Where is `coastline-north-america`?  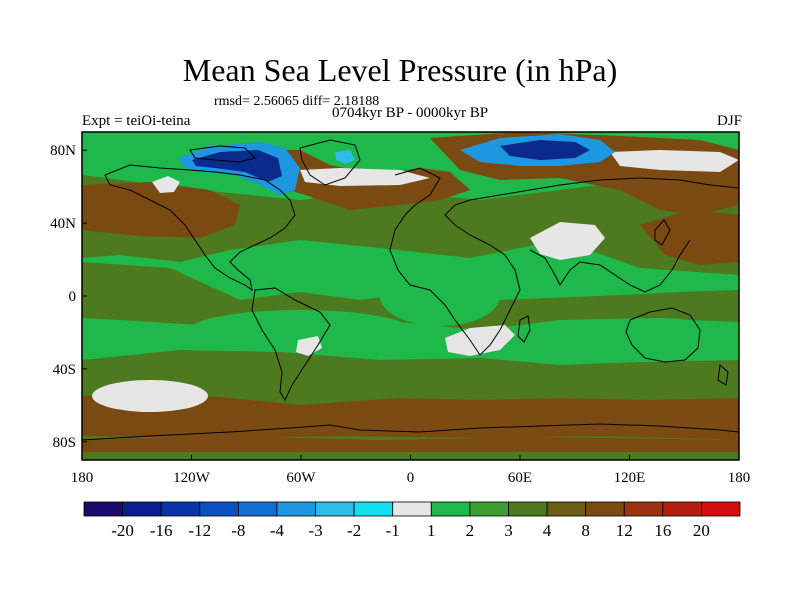 coastline-north-america is located at coordinates (200, 228).